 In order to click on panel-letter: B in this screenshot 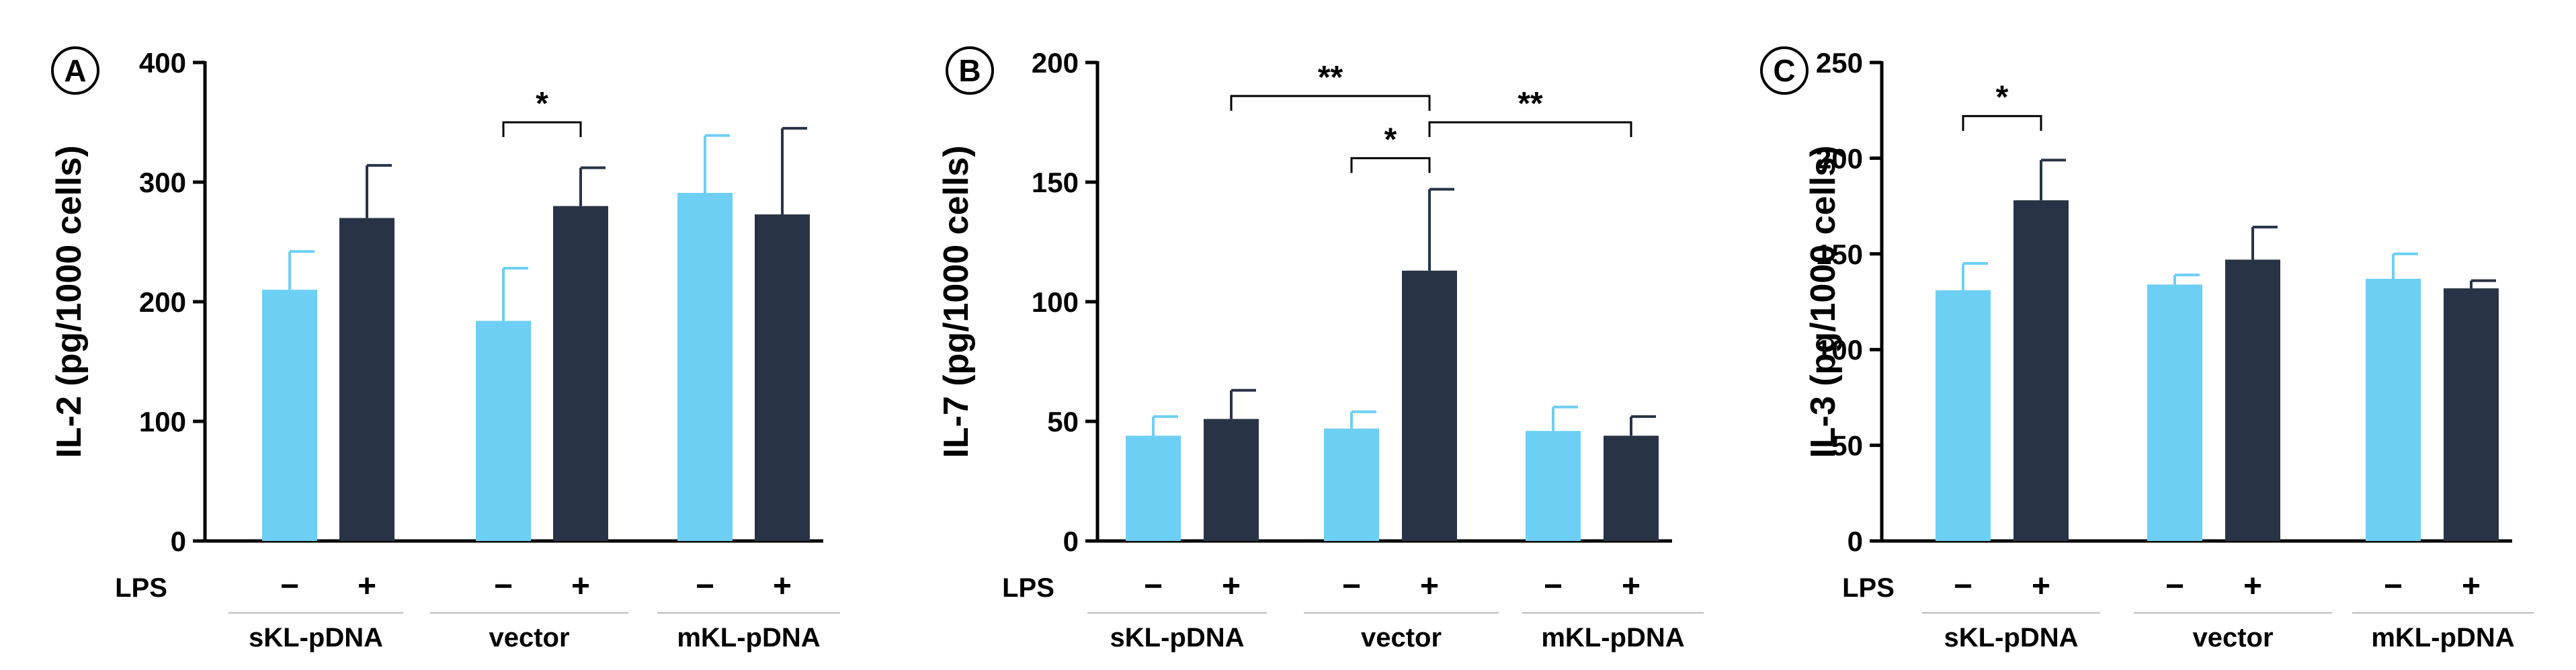, I will do `click(969, 70)`.